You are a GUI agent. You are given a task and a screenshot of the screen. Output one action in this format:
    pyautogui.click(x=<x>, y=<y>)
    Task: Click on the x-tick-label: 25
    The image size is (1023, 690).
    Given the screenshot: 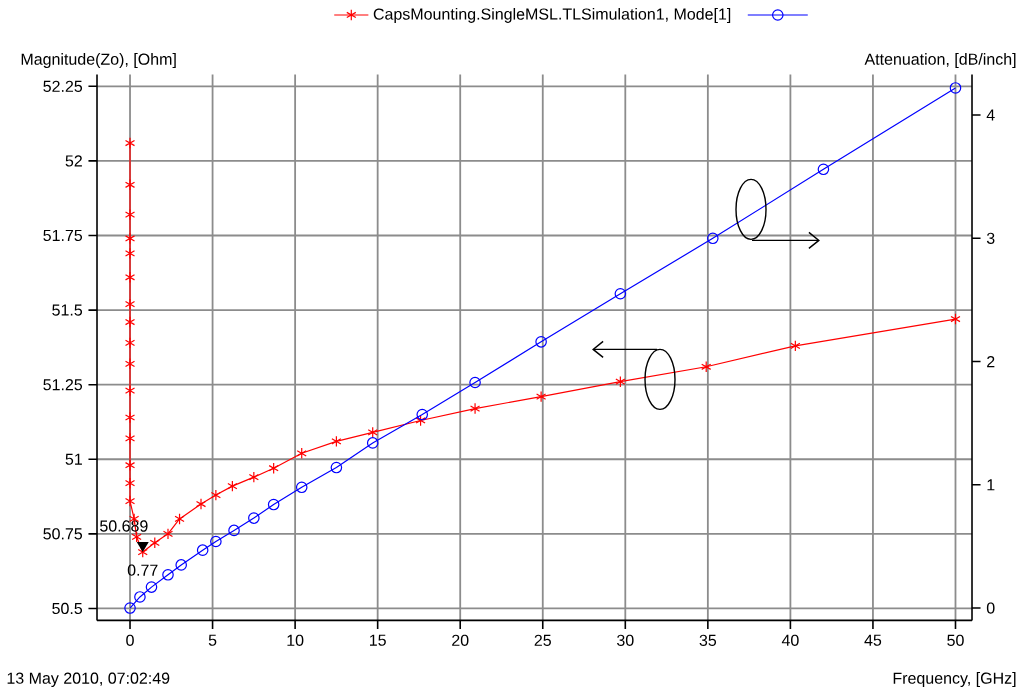 What is the action you would take?
    pyautogui.click(x=542, y=640)
    